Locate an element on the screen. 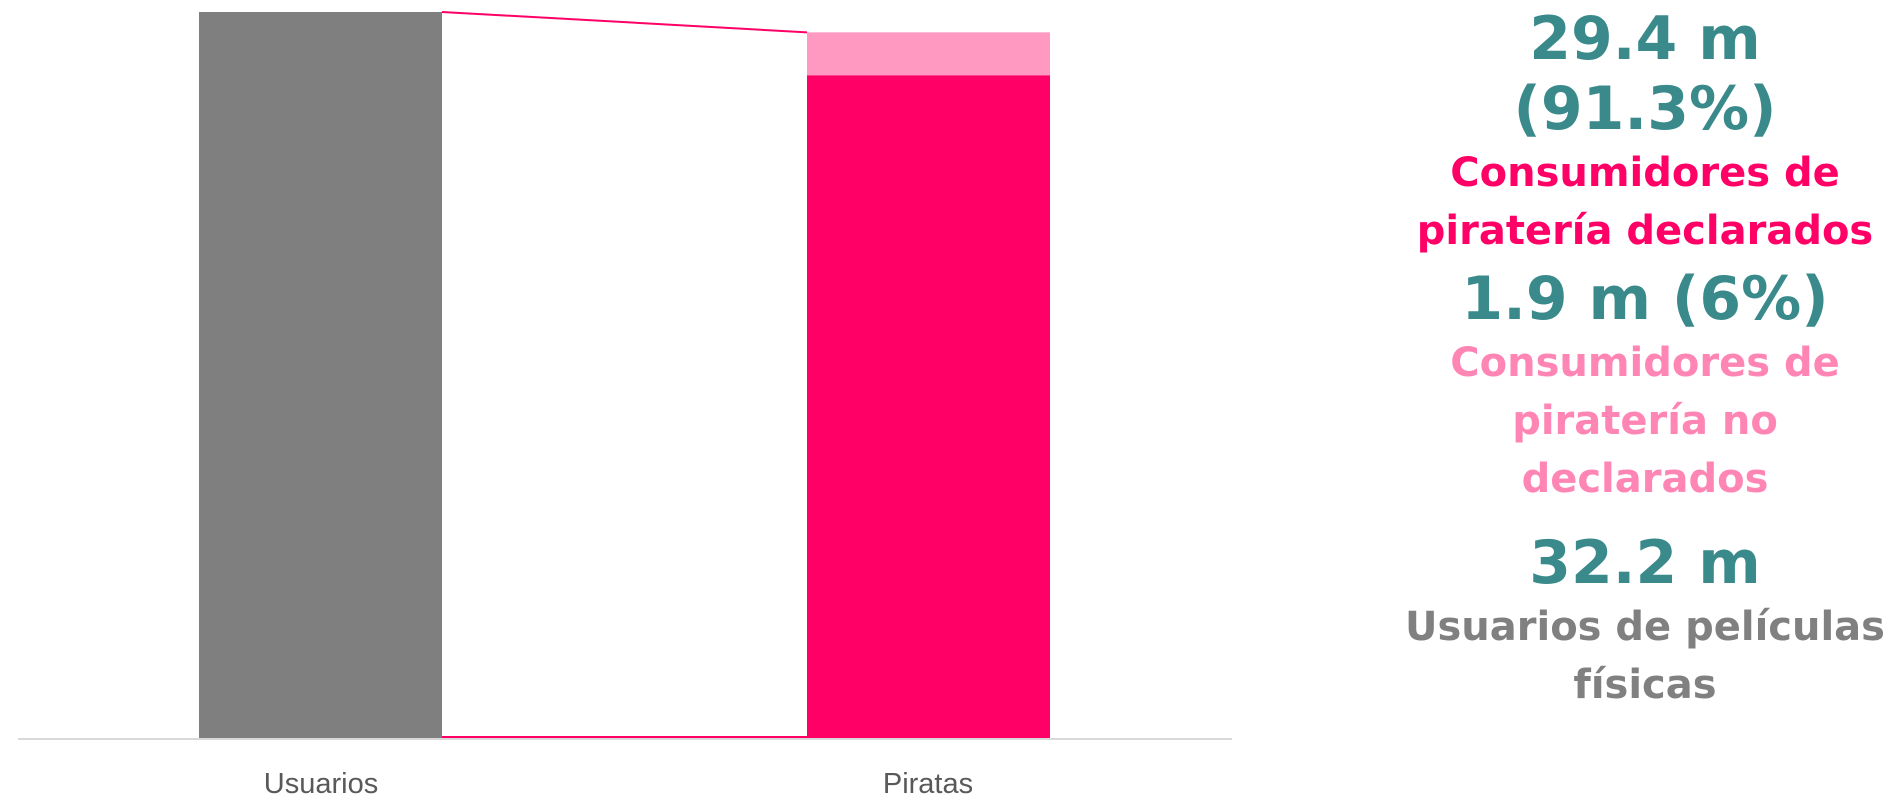  bar-piratas-declared is located at coordinates (928, 407).